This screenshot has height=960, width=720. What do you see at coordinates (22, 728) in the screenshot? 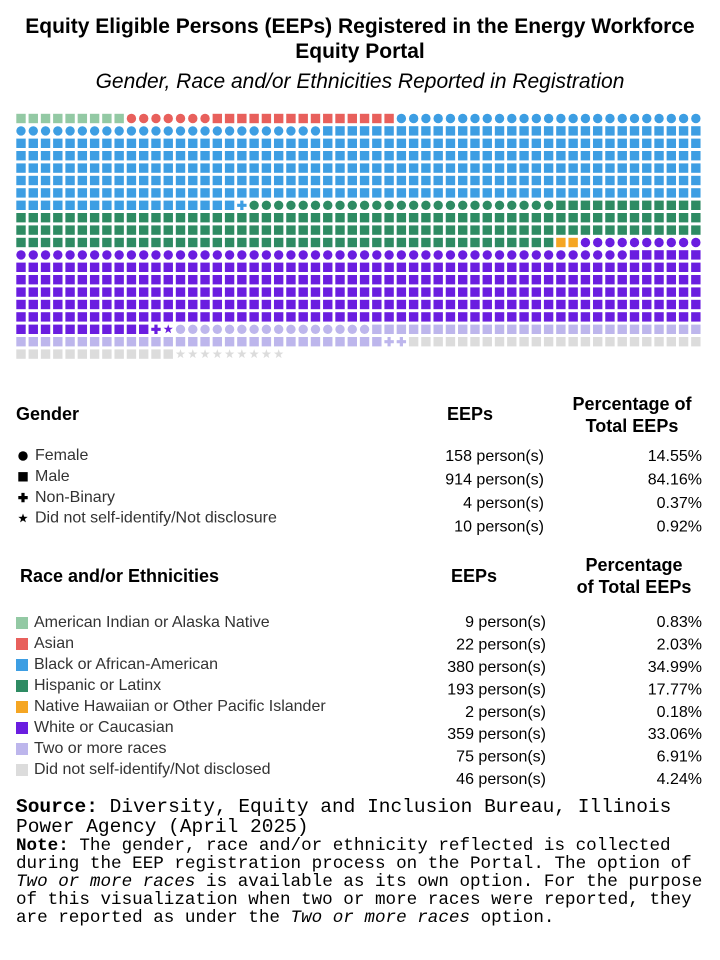
I see `legend-swatch` at bounding box center [22, 728].